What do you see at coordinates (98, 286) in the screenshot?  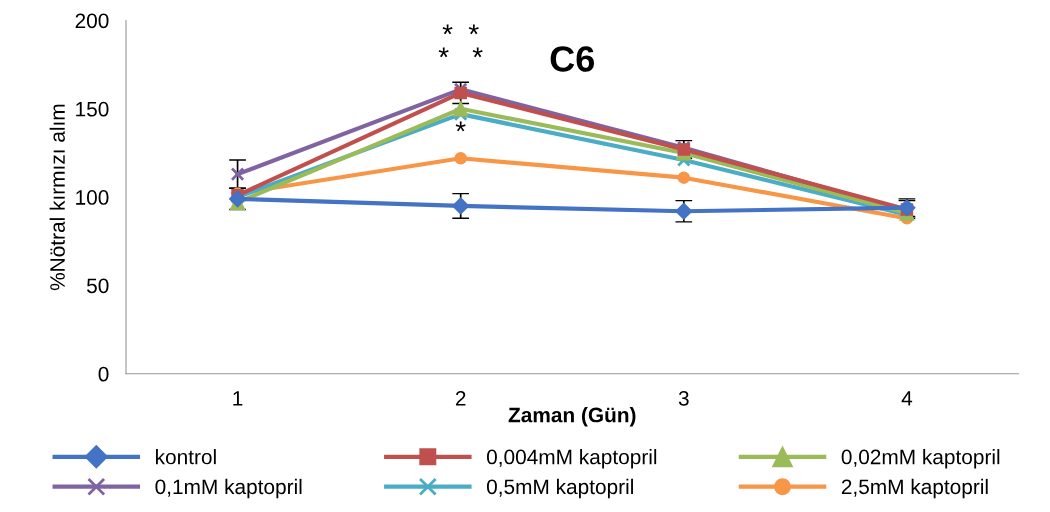 I see `y-tick-label: 50` at bounding box center [98, 286].